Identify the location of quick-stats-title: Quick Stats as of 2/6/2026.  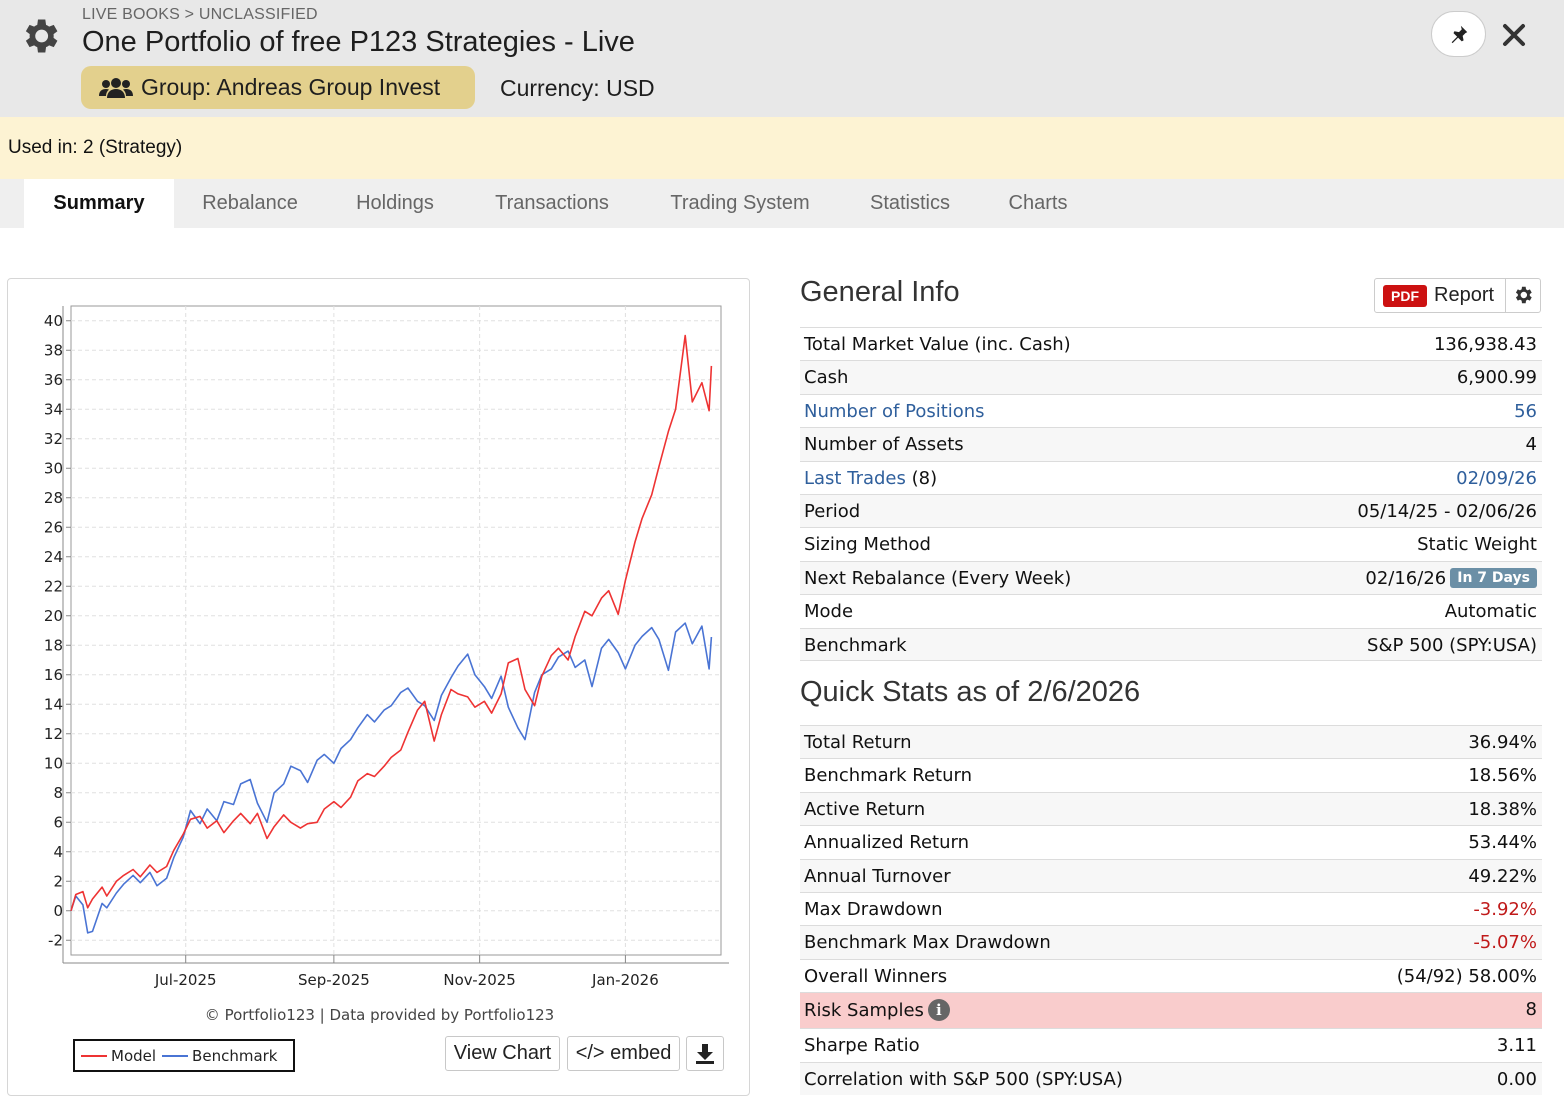
(970, 692).